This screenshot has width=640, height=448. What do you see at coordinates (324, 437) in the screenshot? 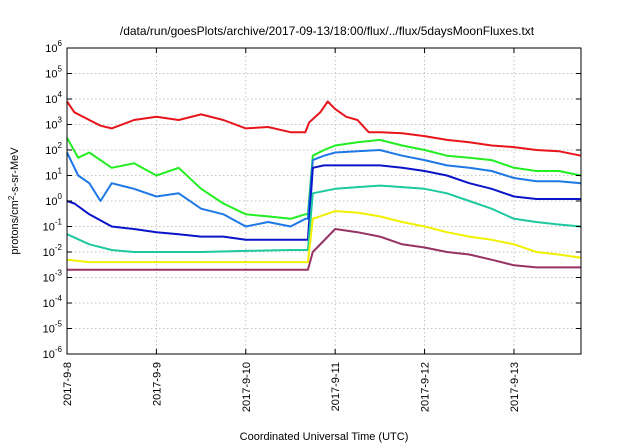
I see `x-axis-label: Coordinated Universal Time (UTC)` at bounding box center [324, 437].